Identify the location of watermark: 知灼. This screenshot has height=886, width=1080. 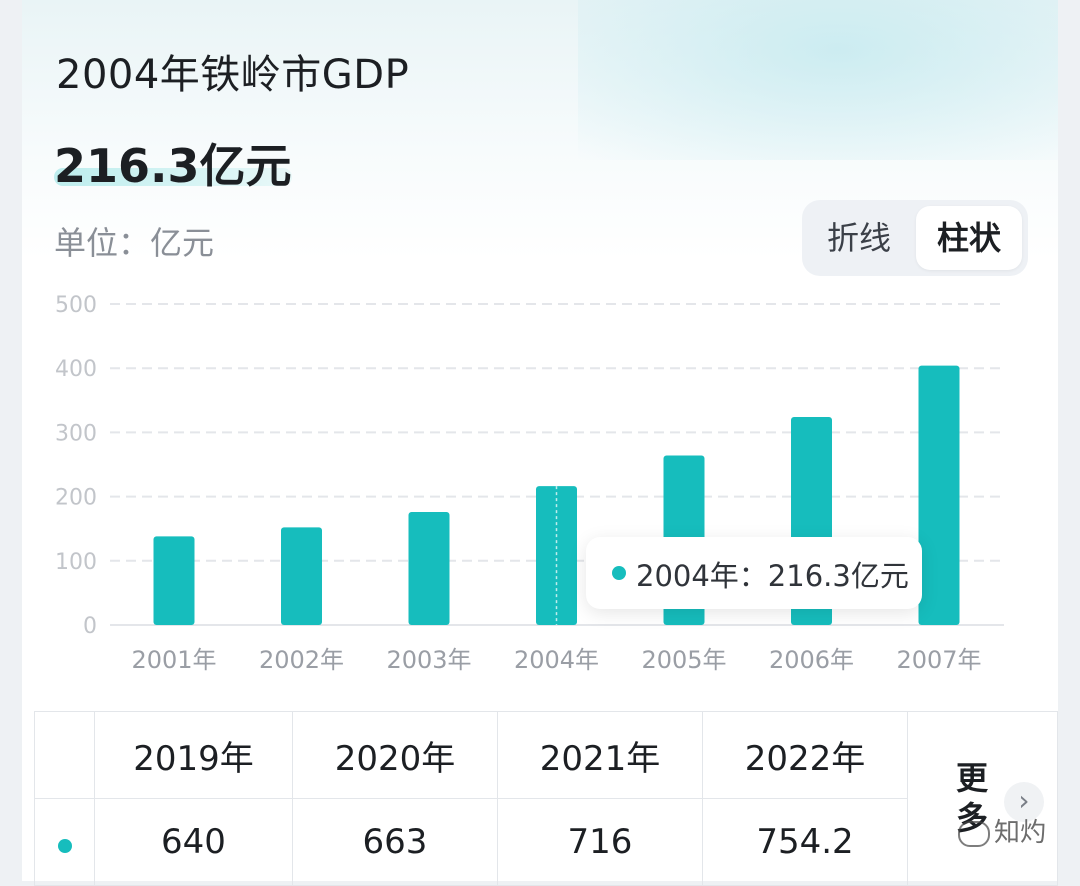
(1002, 830).